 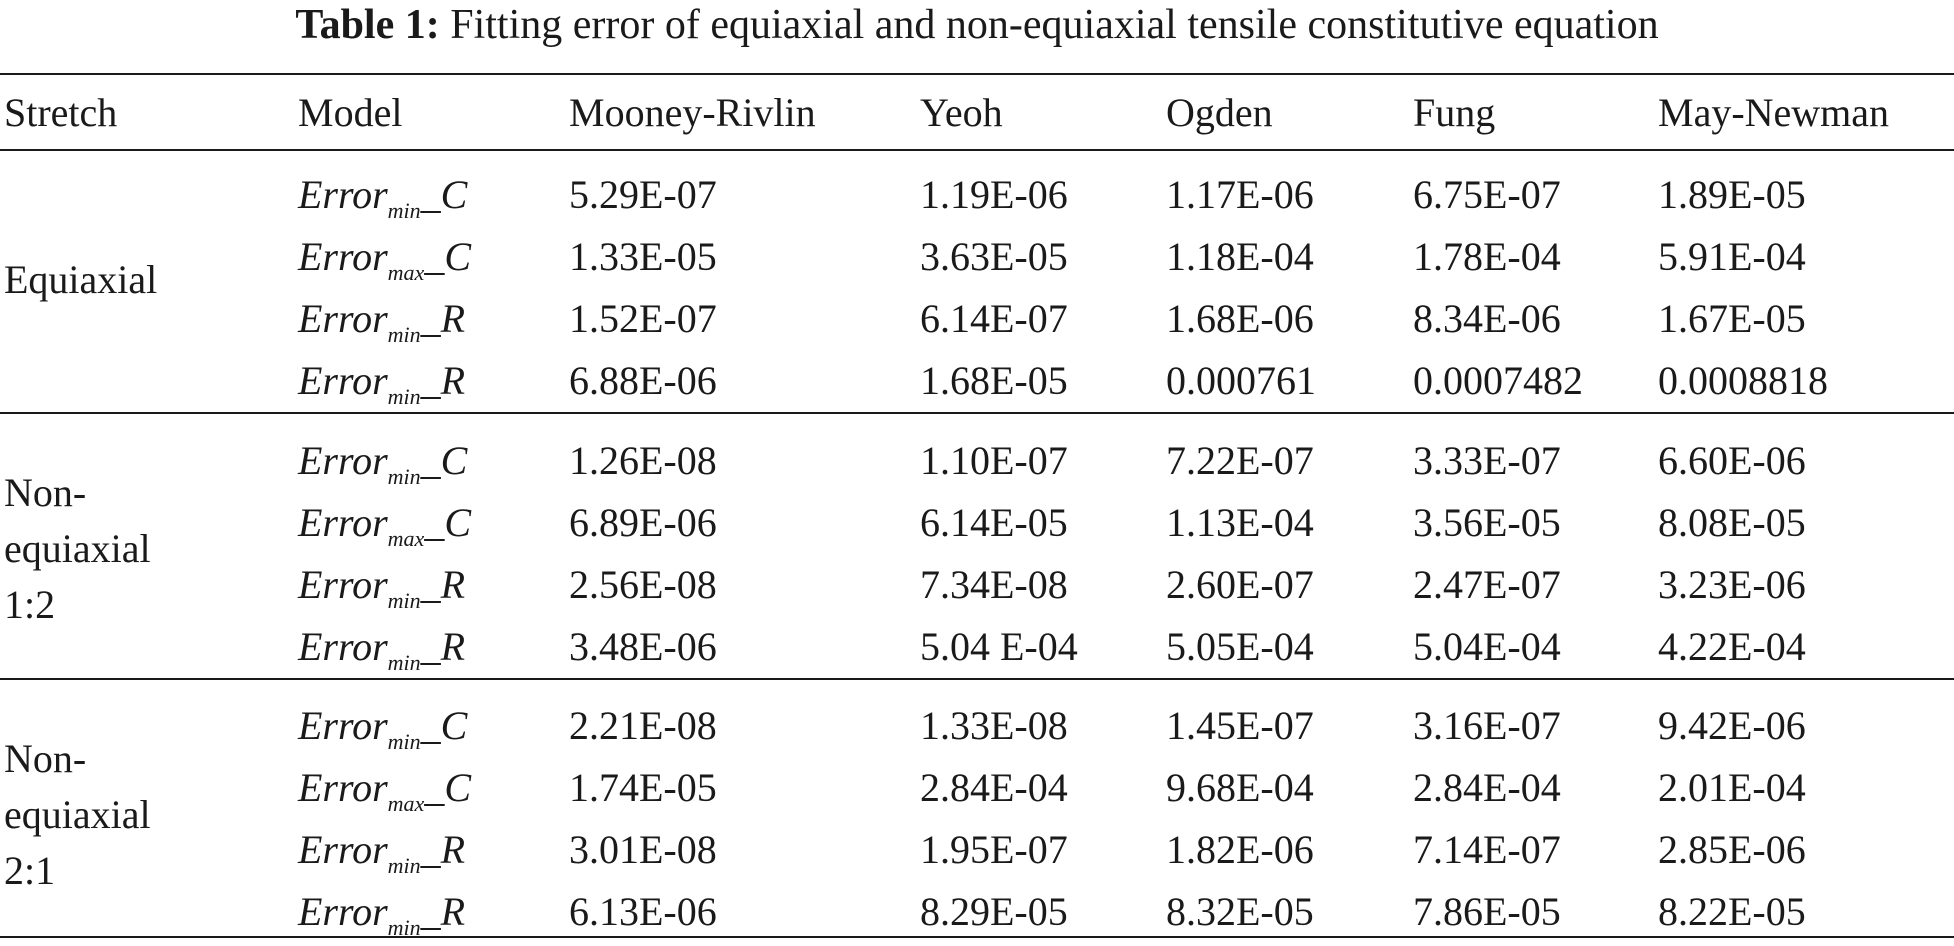 What do you see at coordinates (1732, 911) in the screenshot?
I see `table-cell: 8.22E-05` at bounding box center [1732, 911].